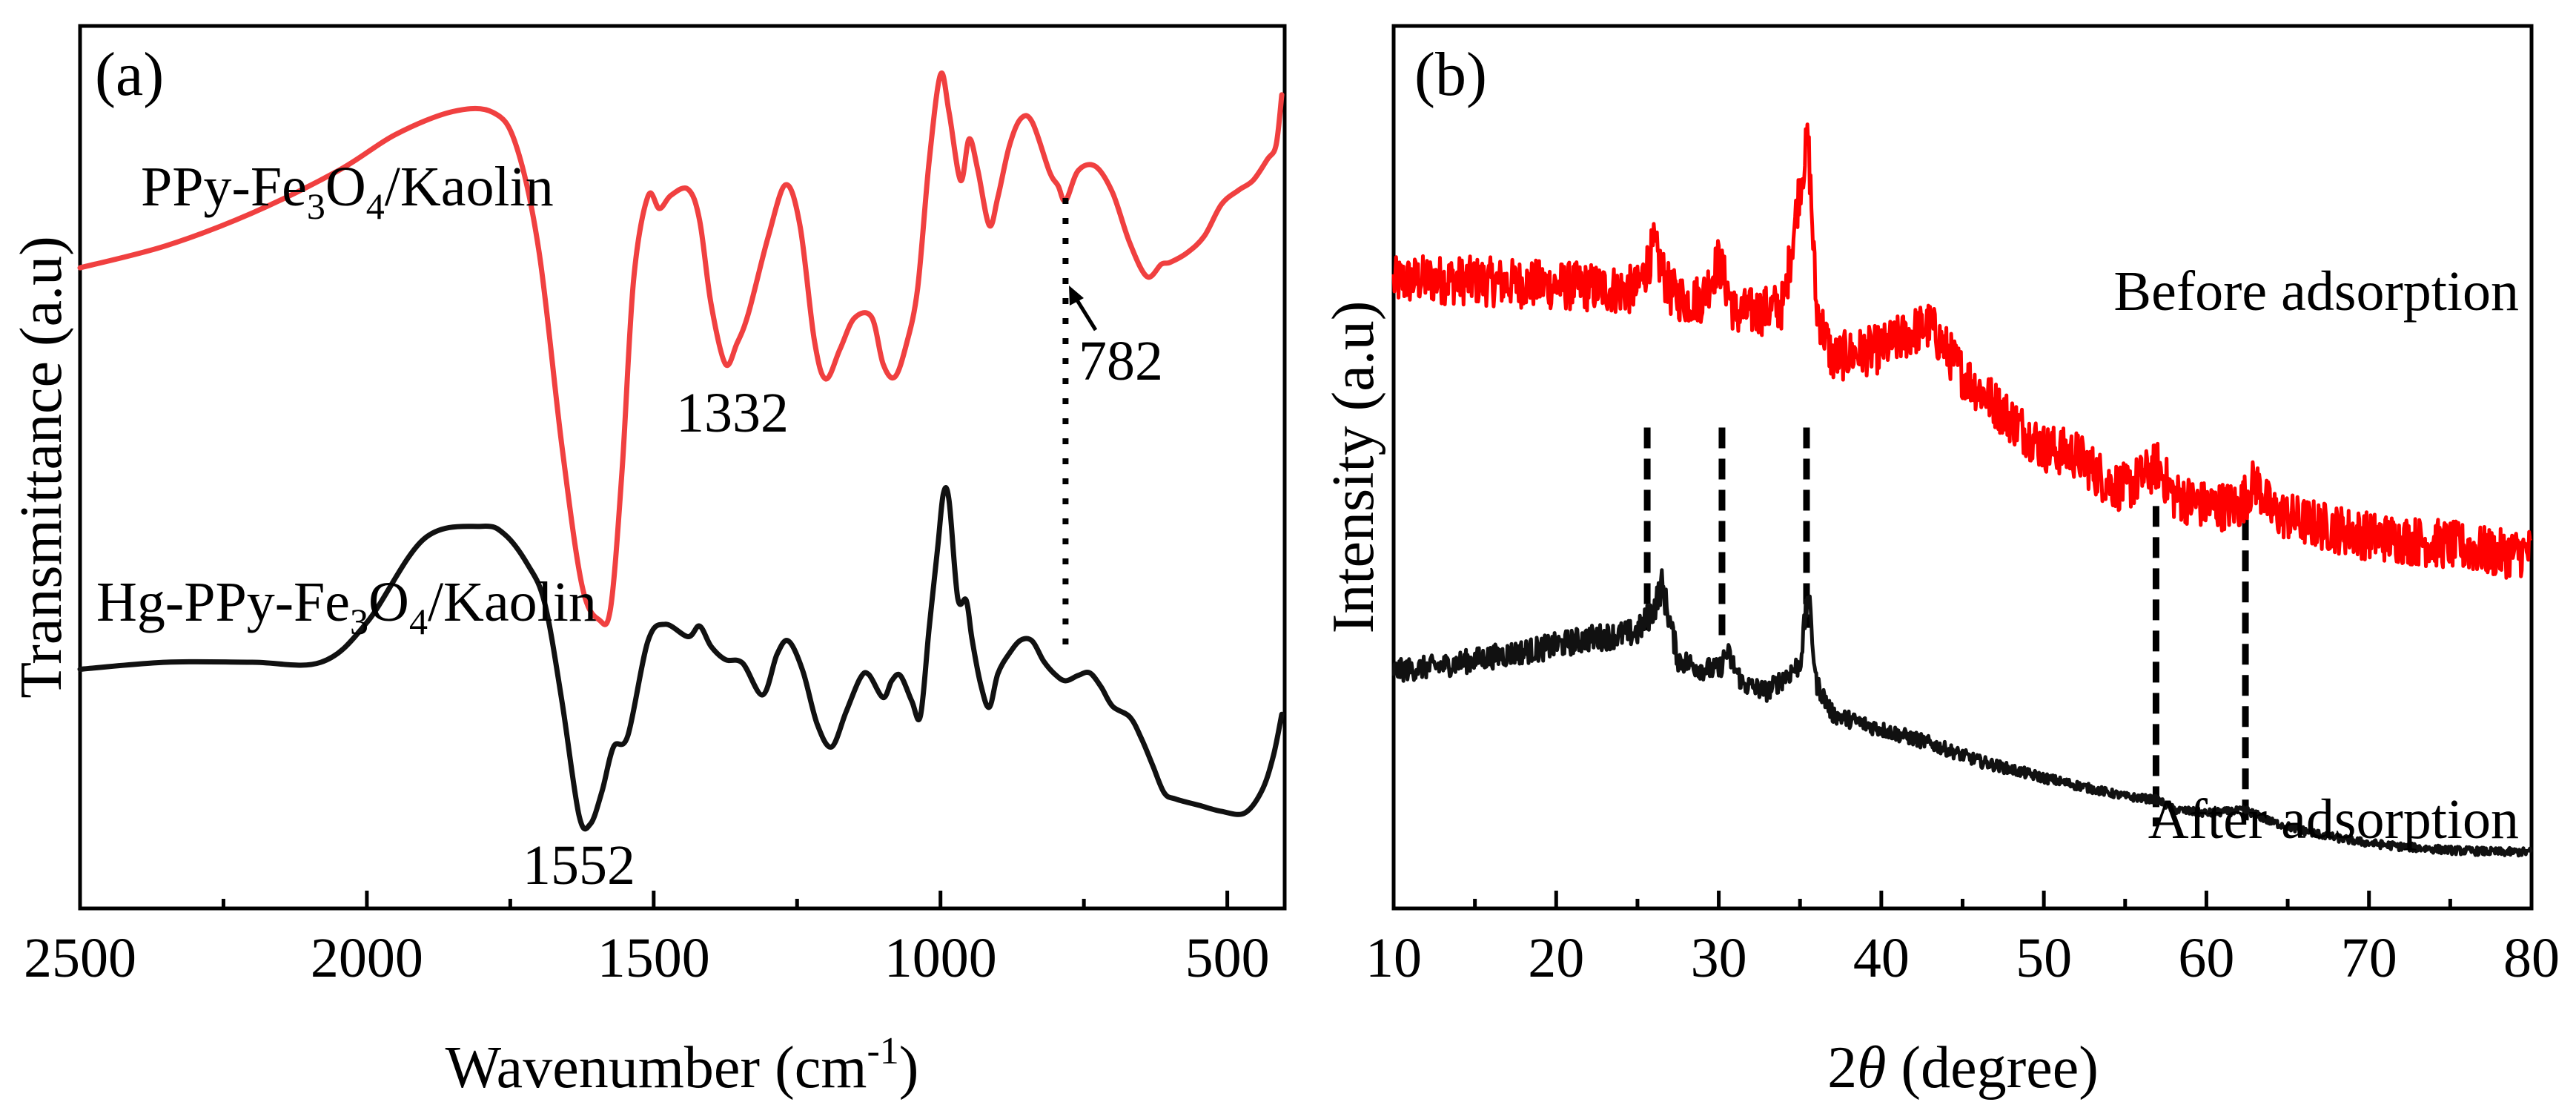 The width and height of the screenshot is (2576, 1102). I want to click on xrd-x-ticks: 10 20 30 40 50 60 70 80, so click(1962, 940).